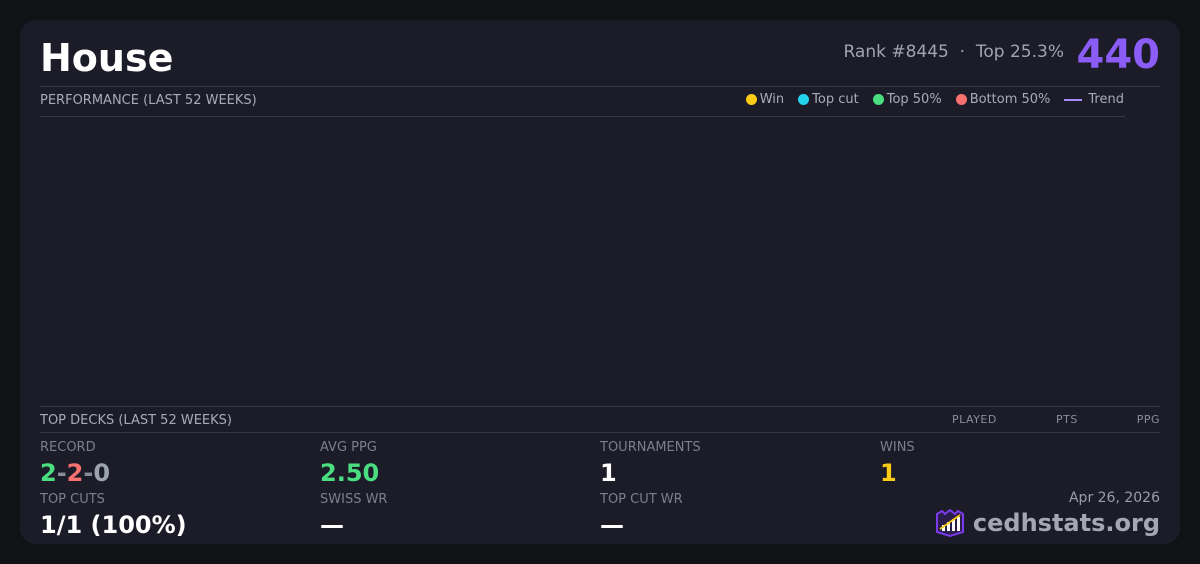  What do you see at coordinates (897, 447) in the screenshot?
I see `wins-label: WINS` at bounding box center [897, 447].